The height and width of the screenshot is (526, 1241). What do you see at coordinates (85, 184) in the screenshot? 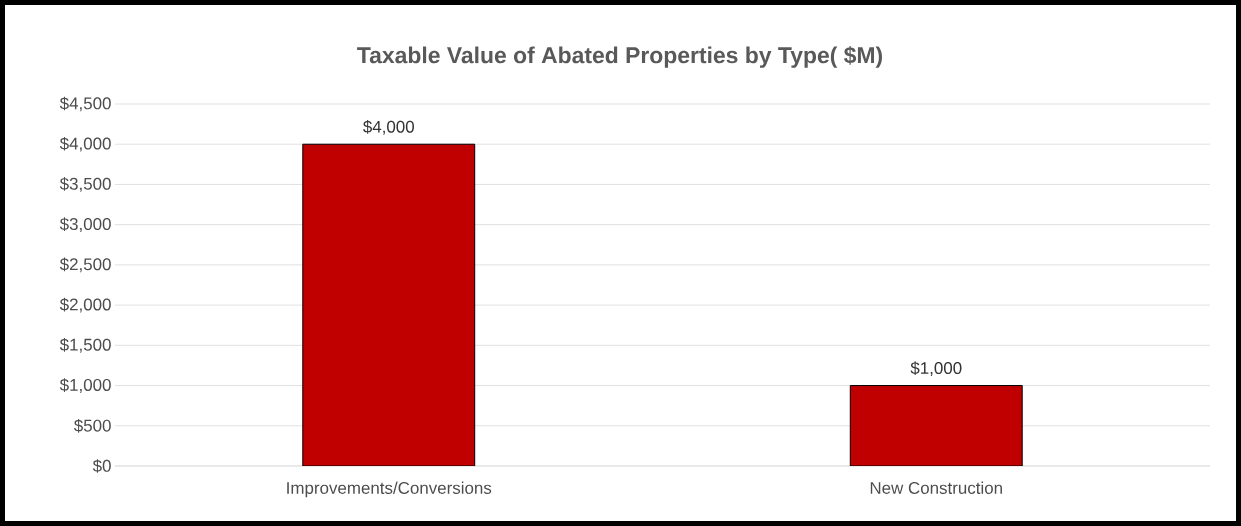
I see `y-tick-label: $3,500` at bounding box center [85, 184].